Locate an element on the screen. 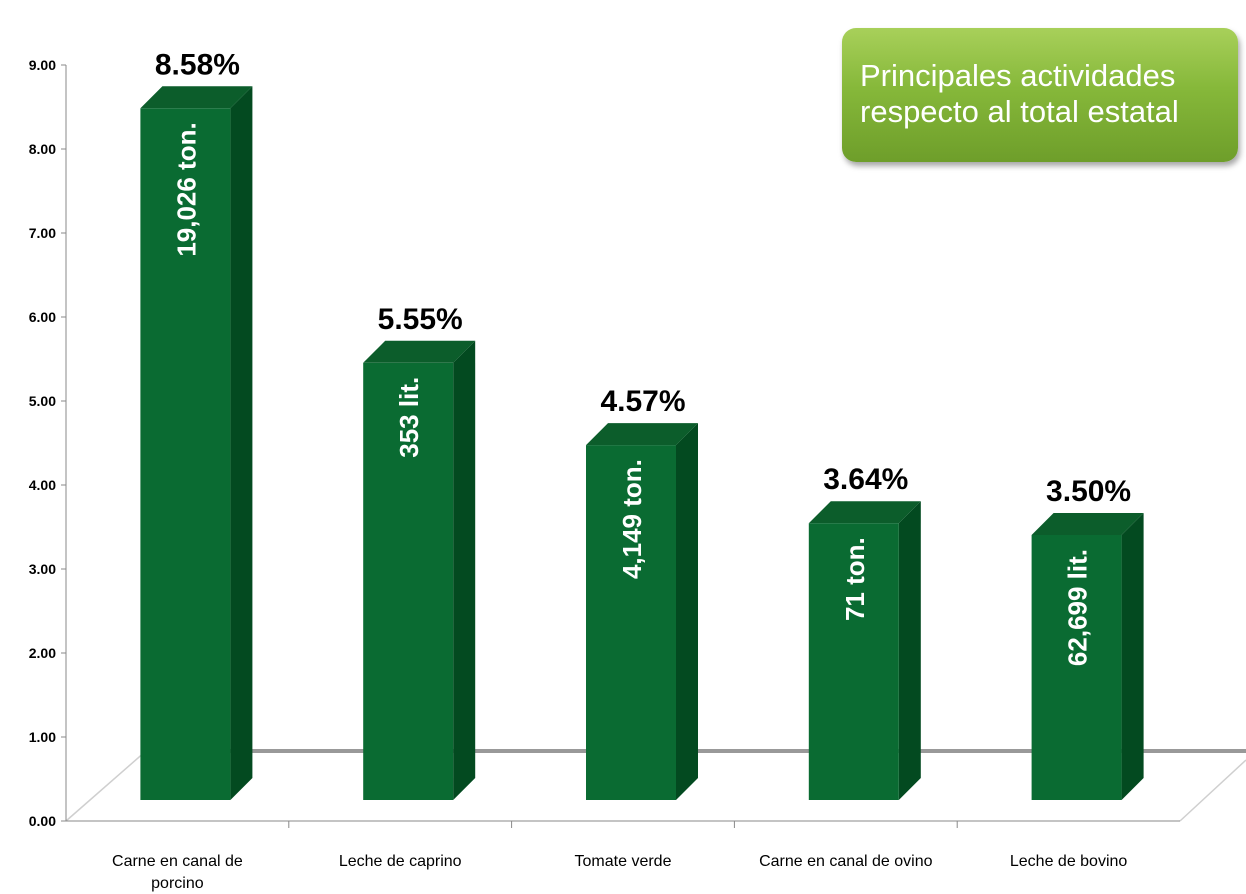 The height and width of the screenshot is (894, 1246). chart-title-line-2: respecto al total estatal is located at coordinates (1019, 111).